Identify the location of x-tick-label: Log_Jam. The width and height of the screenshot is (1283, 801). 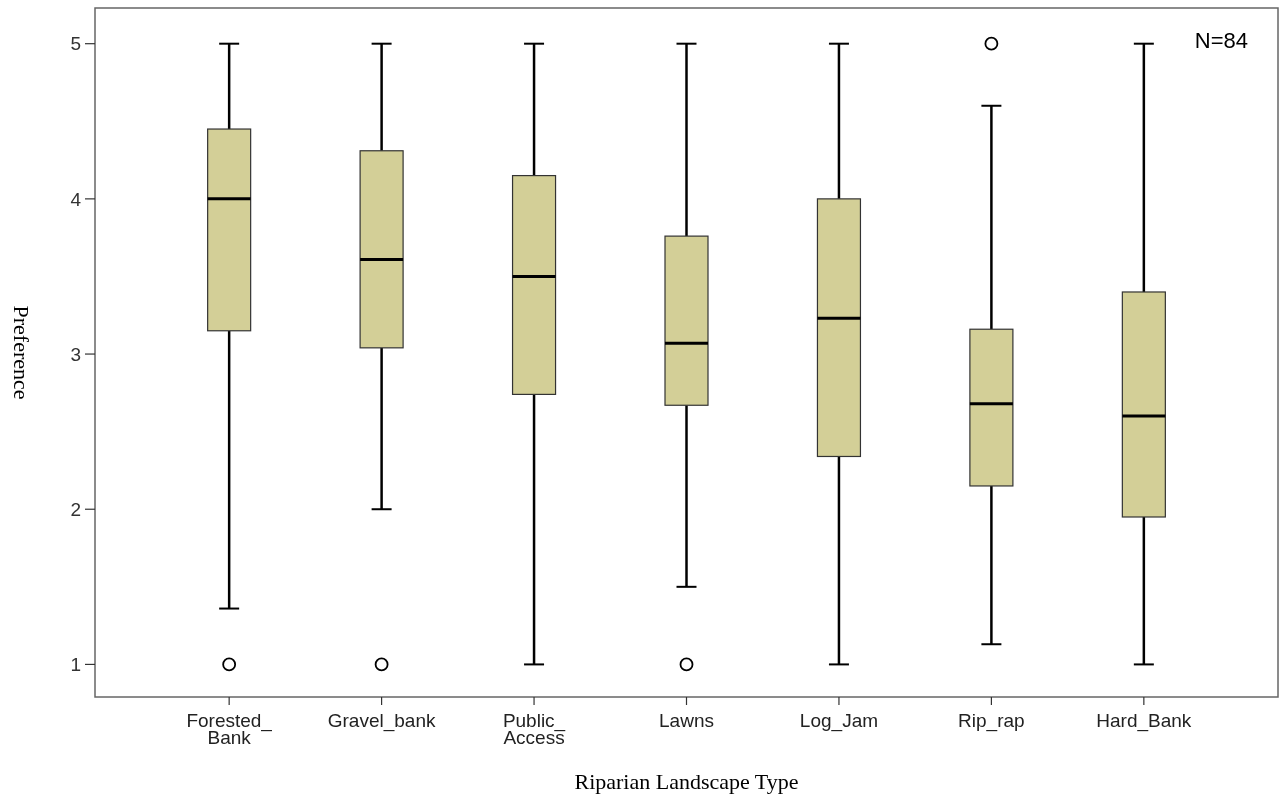
(839, 721).